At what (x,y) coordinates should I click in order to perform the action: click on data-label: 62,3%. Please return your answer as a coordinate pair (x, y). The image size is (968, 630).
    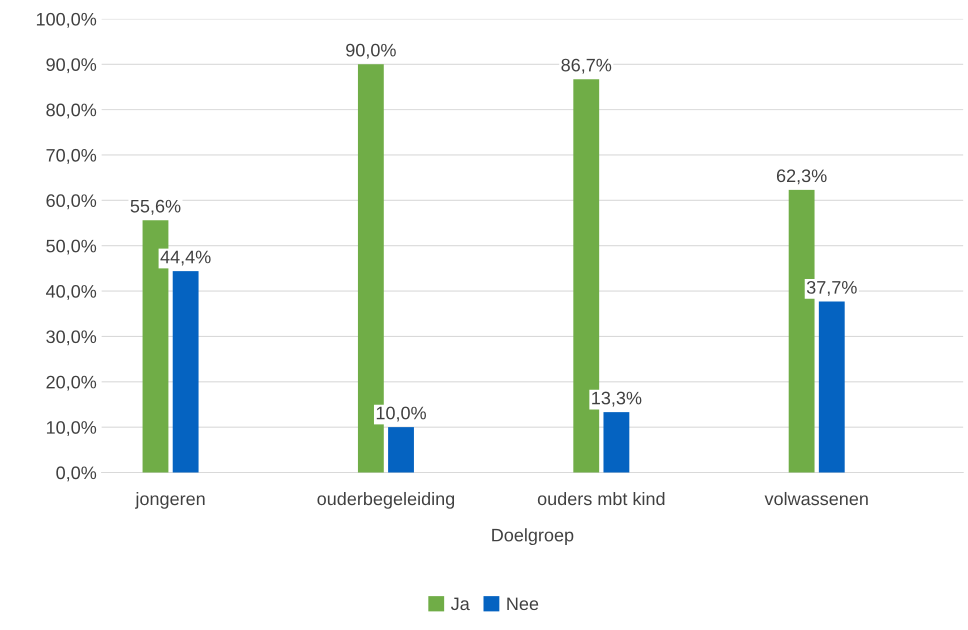
    Looking at the image, I should click on (801, 176).